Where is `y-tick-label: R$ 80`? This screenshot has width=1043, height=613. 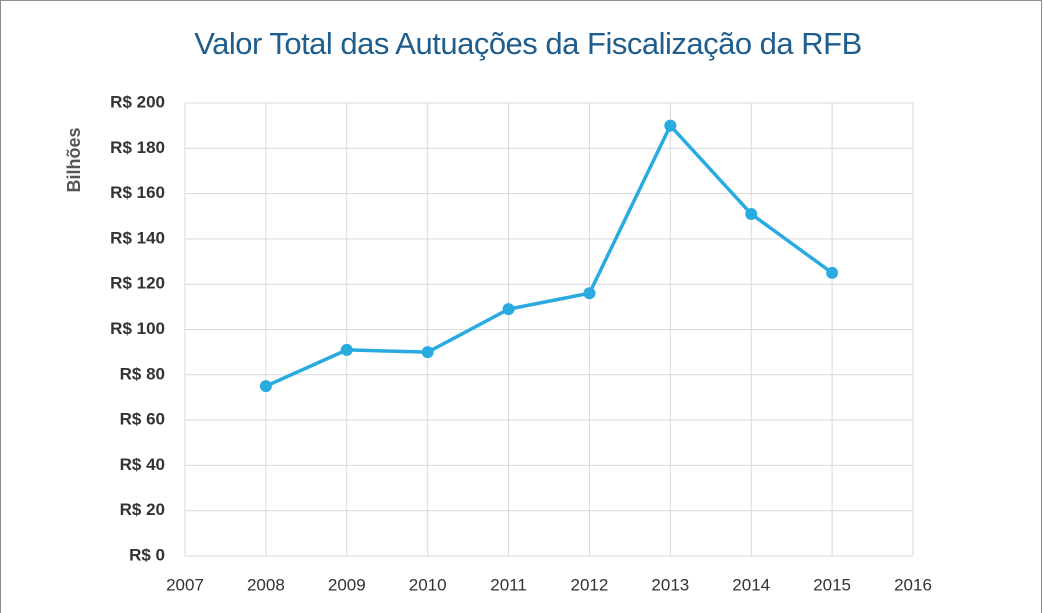 y-tick-label: R$ 80 is located at coordinates (142, 373).